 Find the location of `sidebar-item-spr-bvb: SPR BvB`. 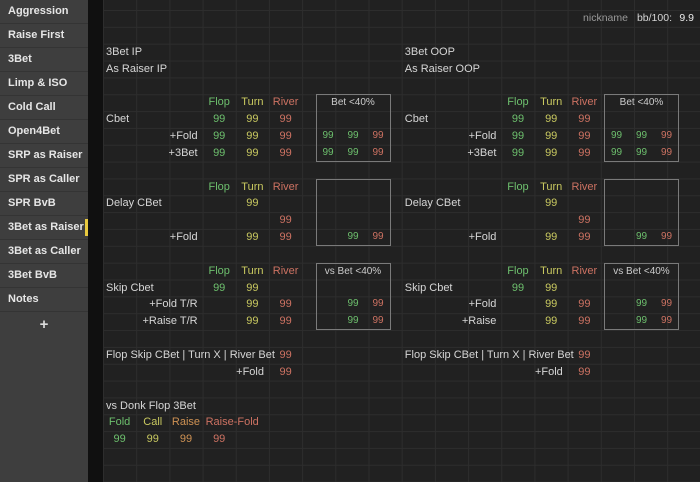

sidebar-item-spr-bvb: SPR BvB is located at coordinates (44, 204).